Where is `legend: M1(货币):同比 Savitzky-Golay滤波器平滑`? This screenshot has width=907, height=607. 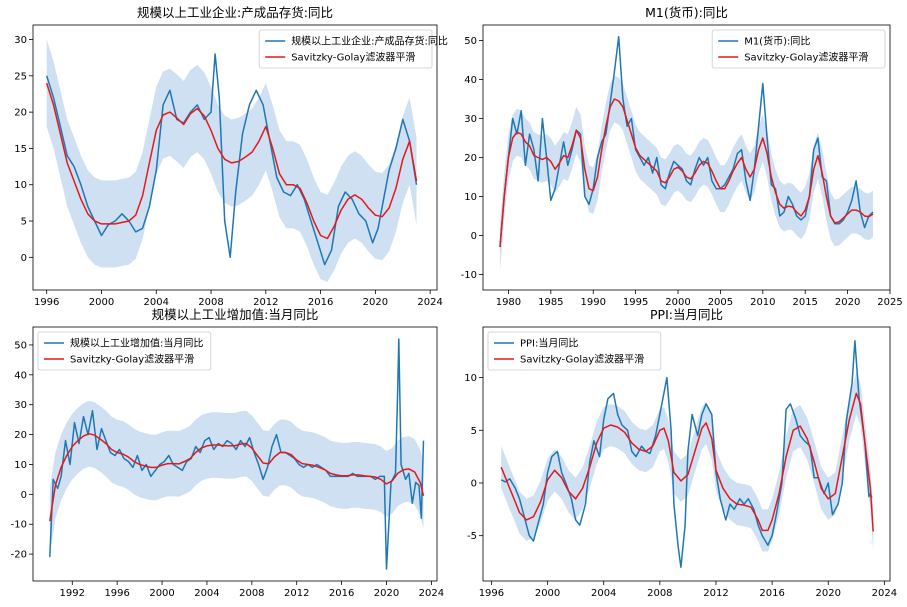
legend: M1(货币):同比 Savitzky-Golay滤波器平滑 is located at coordinates (798, 49).